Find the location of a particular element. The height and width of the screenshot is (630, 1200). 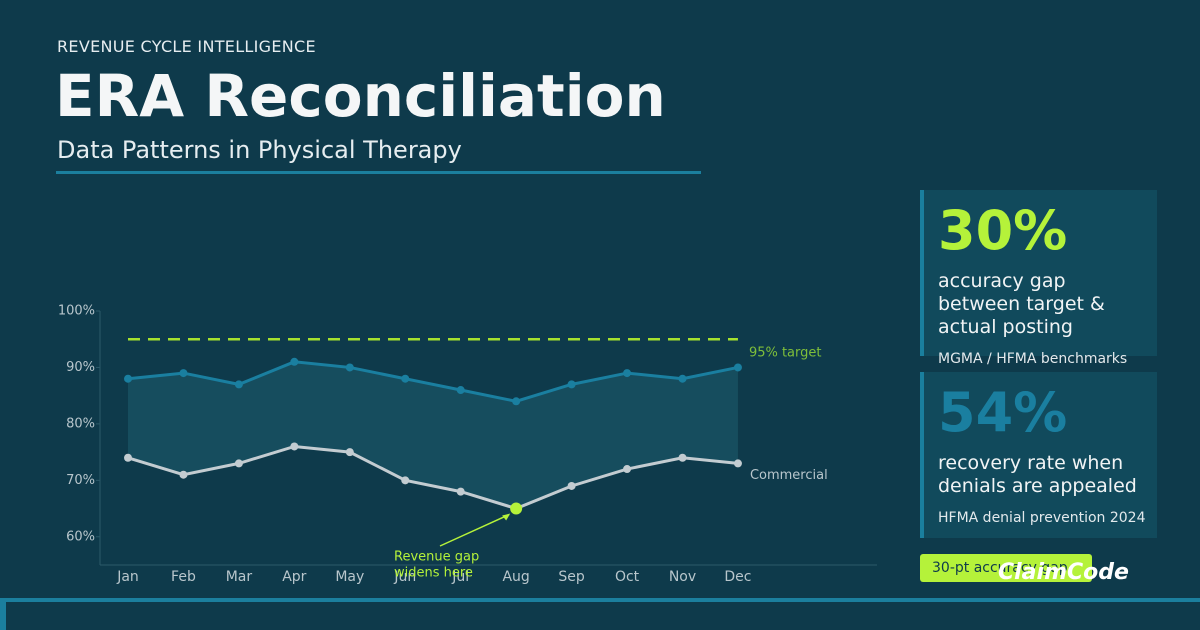

x-tick-label: Mar is located at coordinates (239, 577).